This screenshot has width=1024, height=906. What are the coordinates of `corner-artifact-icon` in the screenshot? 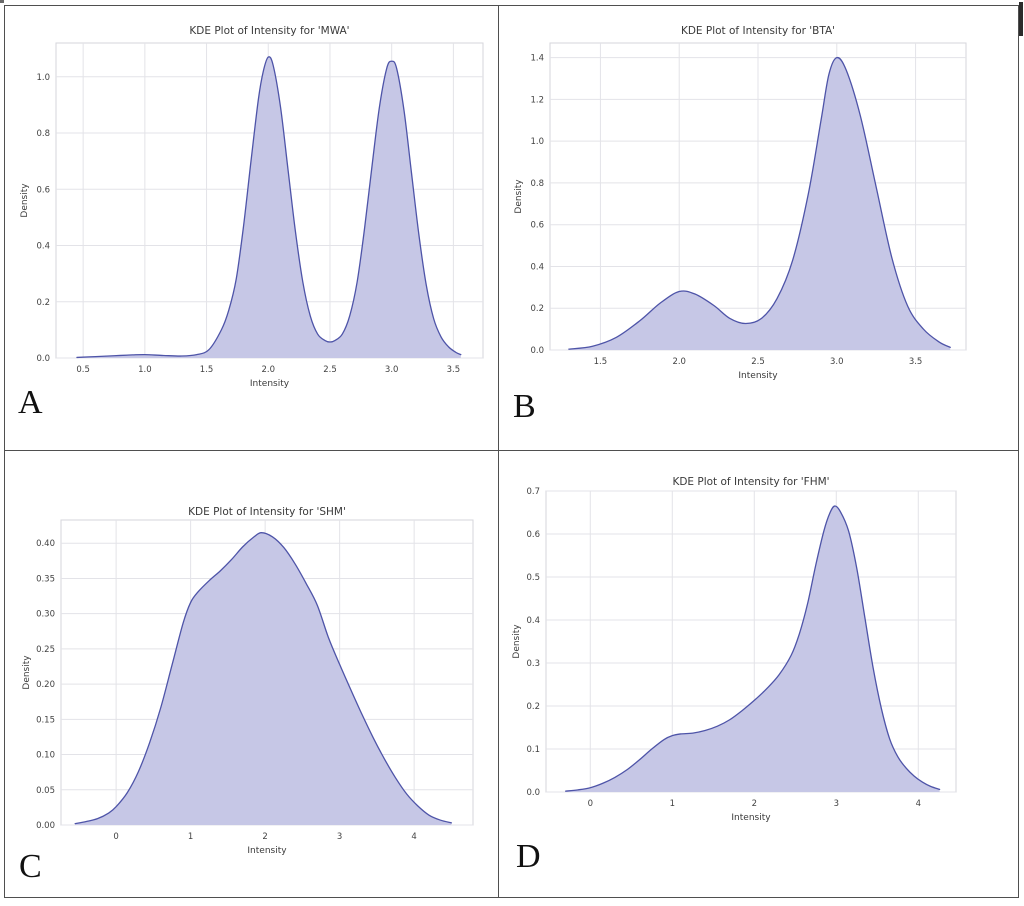 It's located at (2, 1).